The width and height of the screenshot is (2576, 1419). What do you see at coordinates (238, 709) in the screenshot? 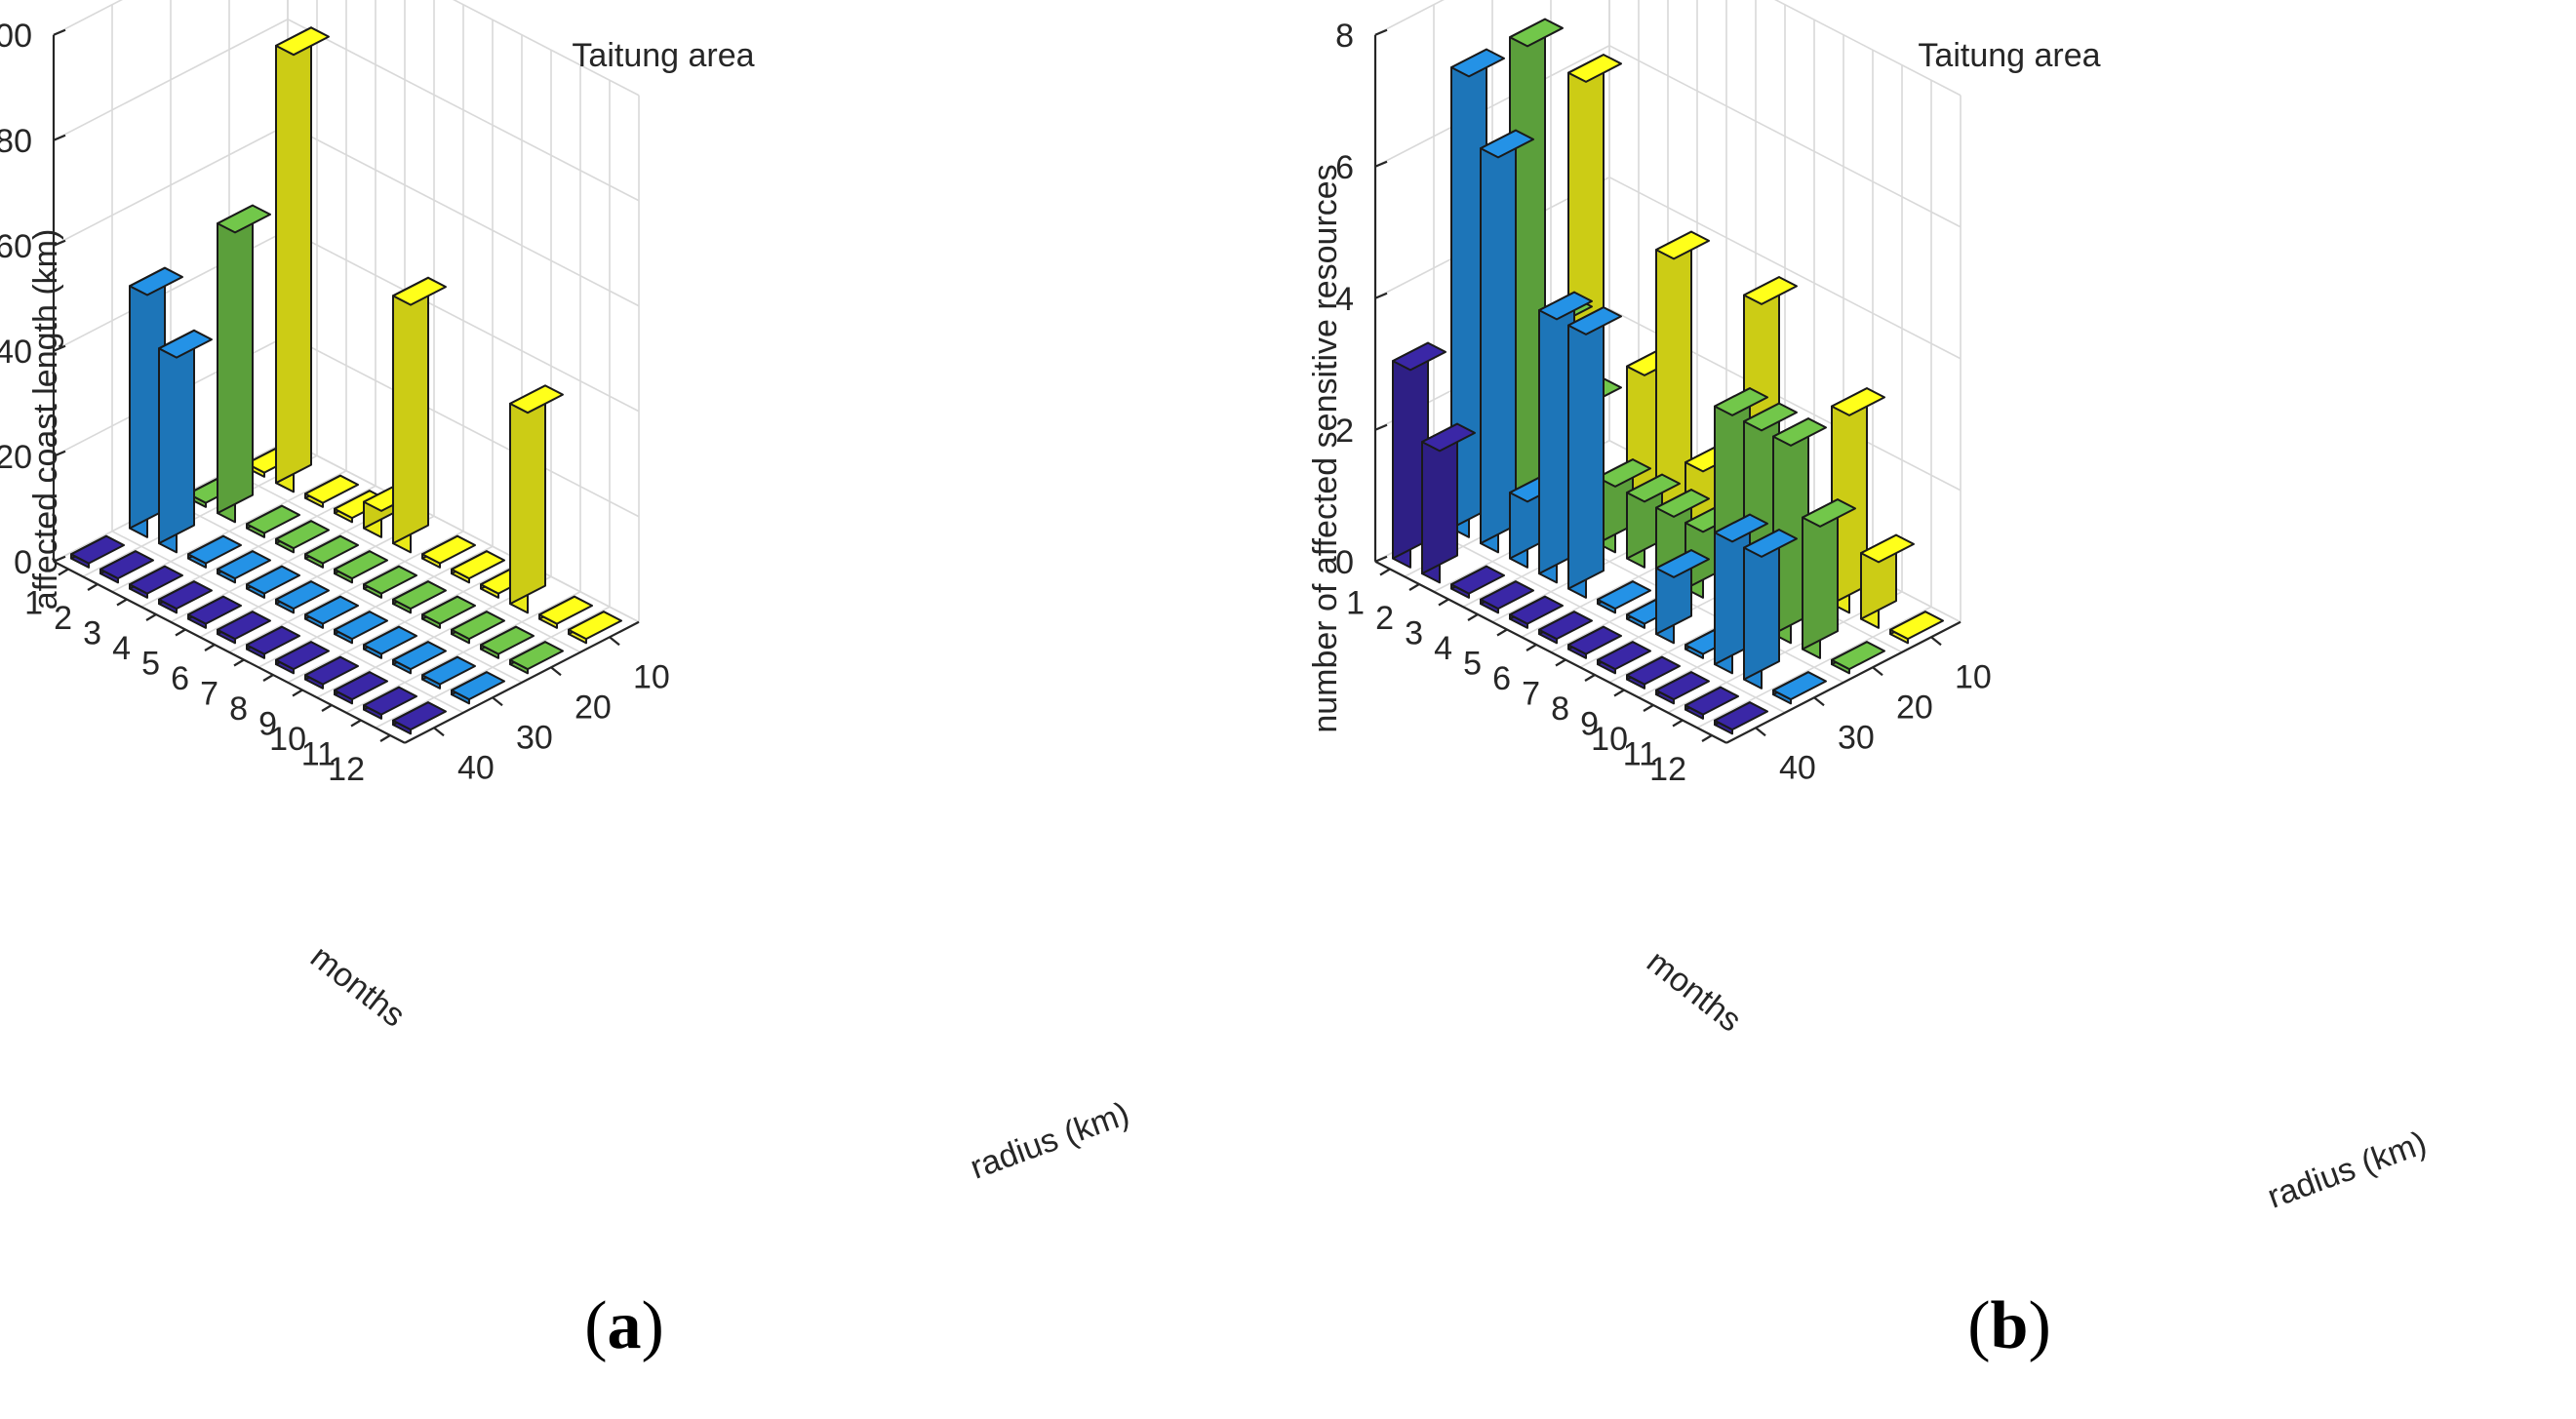
I see `month-tick-label: 8` at bounding box center [238, 709].